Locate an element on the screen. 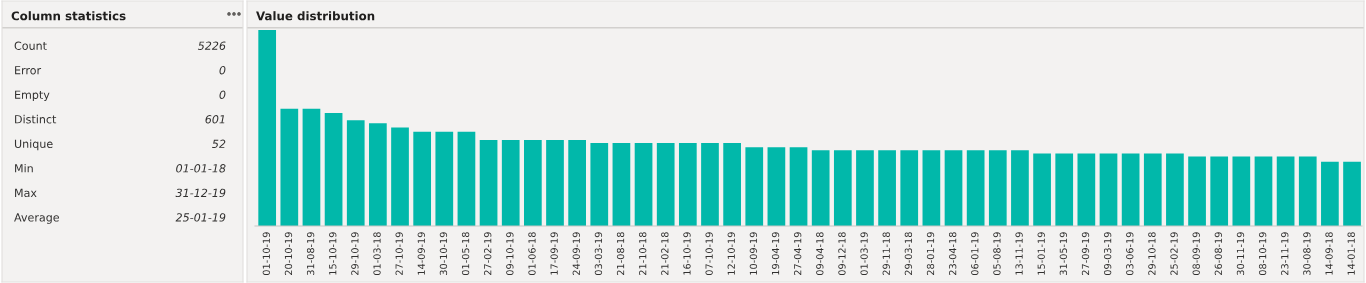 Image resolution: width=1366 pixels, height=283 pixels. text: Max is located at coordinates (26, 193).